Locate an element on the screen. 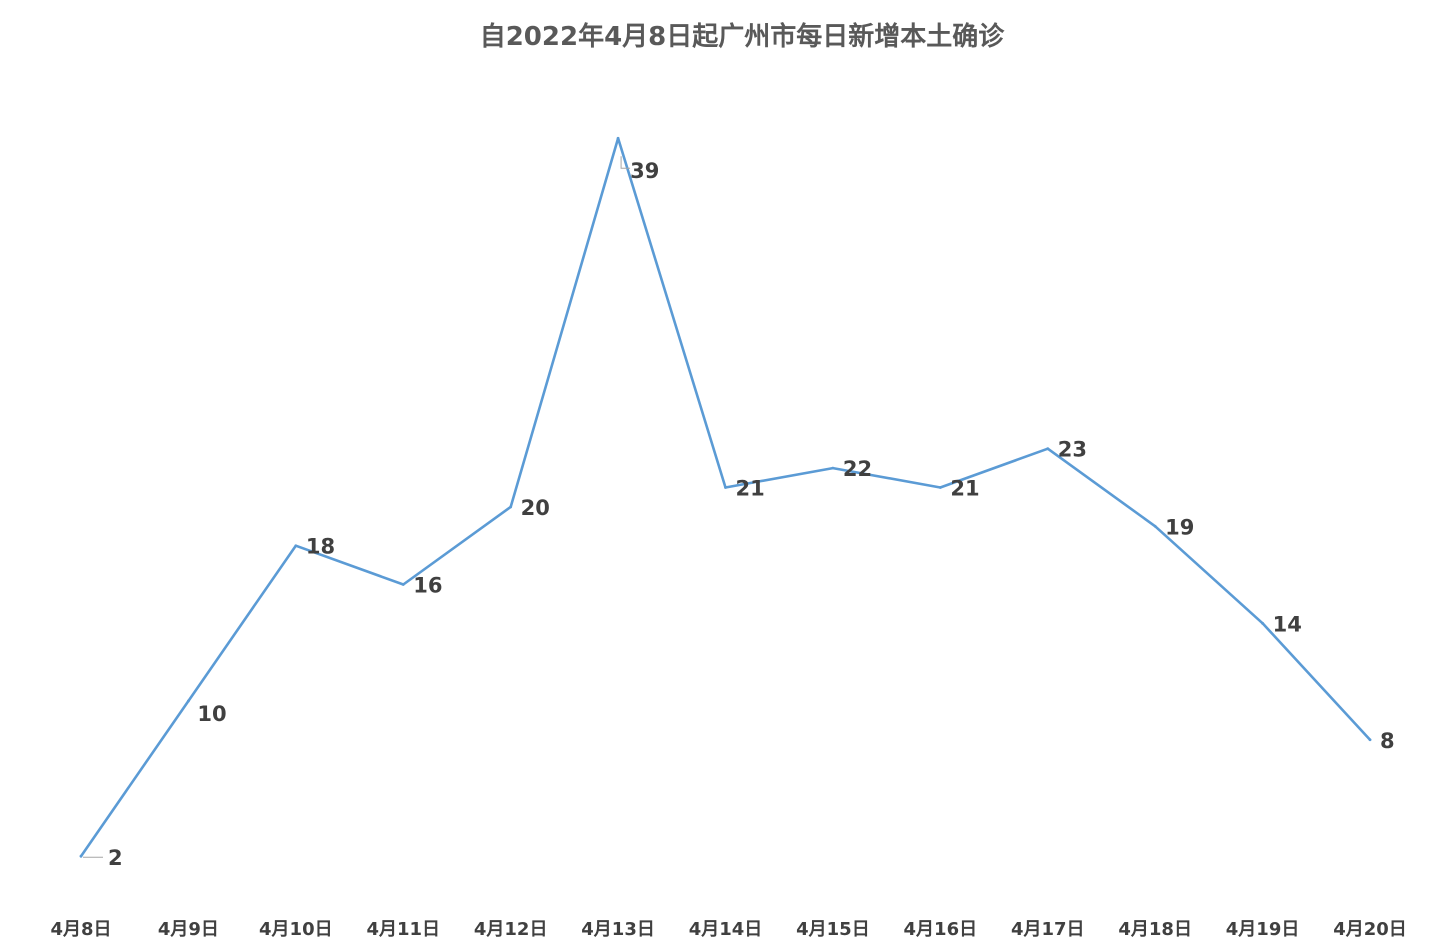 The height and width of the screenshot is (952, 1449). data-label: 19 is located at coordinates (1179, 527).